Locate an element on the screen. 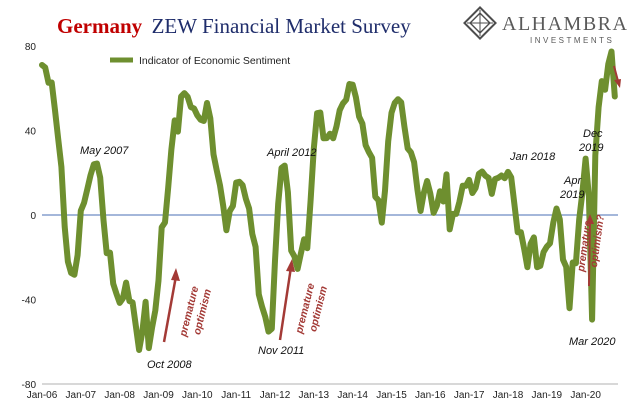  y-tick-label: -80 is located at coordinates (29, 385).